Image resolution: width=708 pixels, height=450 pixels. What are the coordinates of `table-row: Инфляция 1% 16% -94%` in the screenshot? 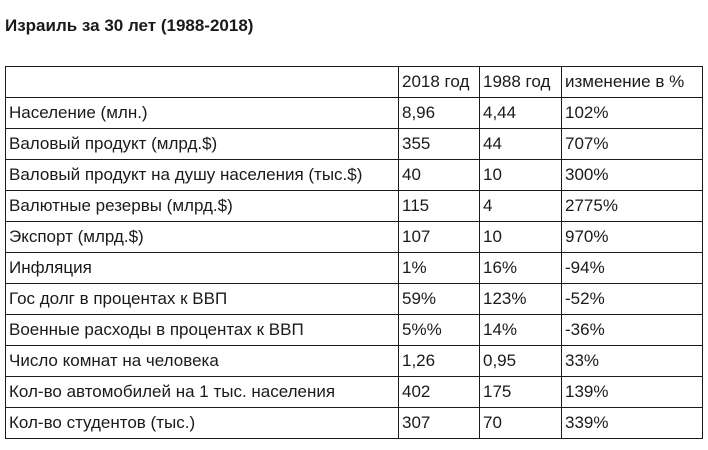 It's located at (354, 268).